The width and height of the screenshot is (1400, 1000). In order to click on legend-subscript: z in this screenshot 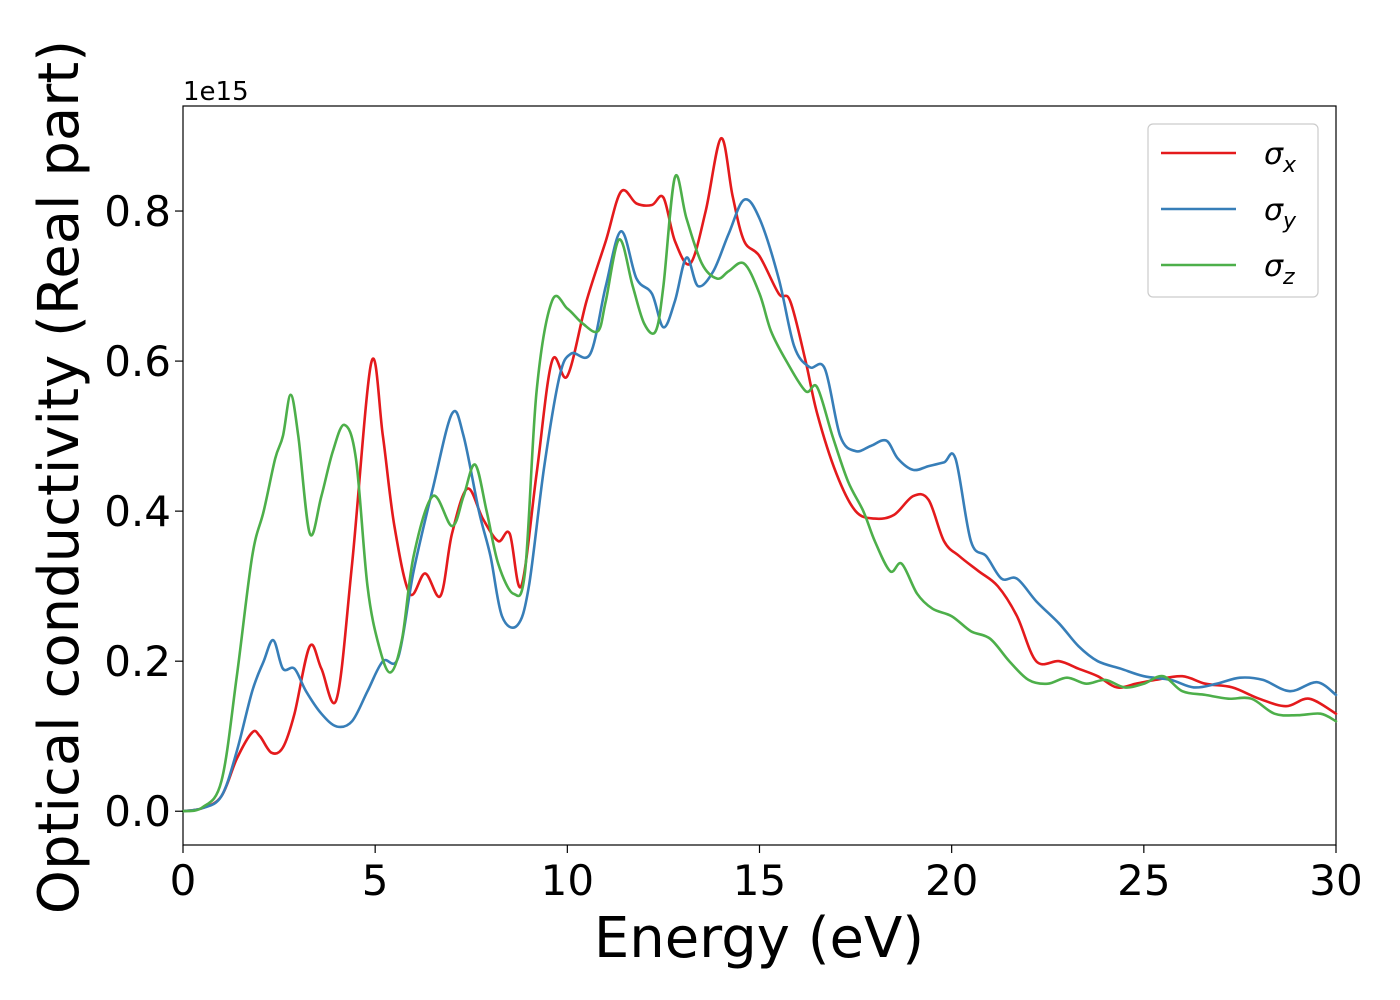, I will do `click(1288, 277)`.